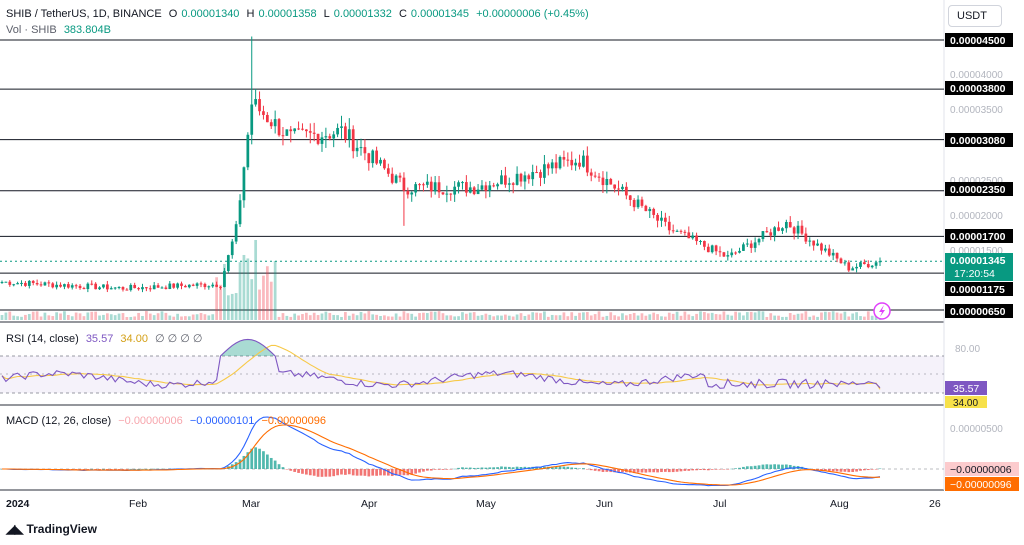 This screenshot has width=1024, height=545. Describe the element at coordinates (976, 251) in the screenshot. I see `price-tick: 0.00001500` at that location.